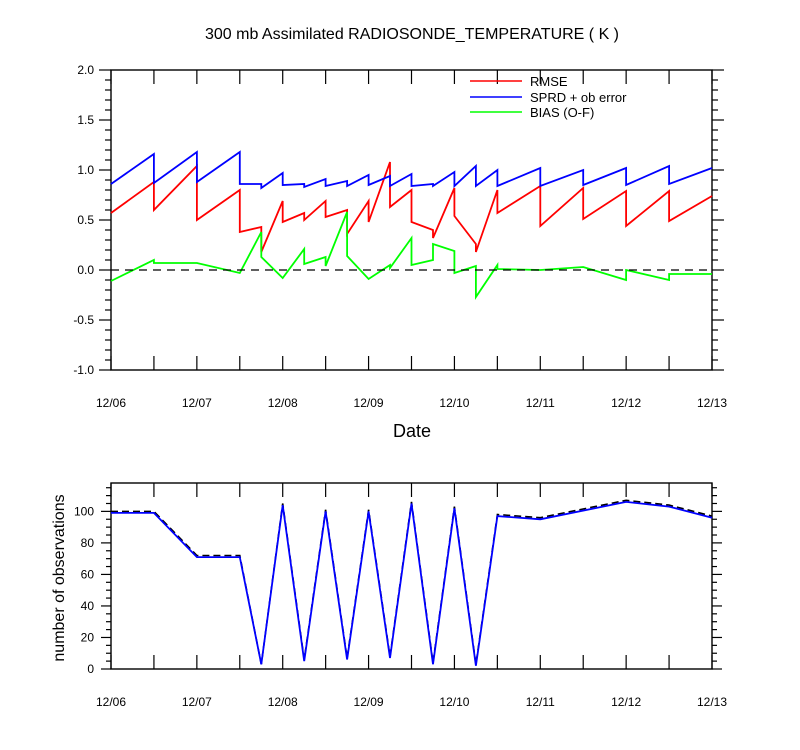 Image resolution: width=800 pixels, height=750 pixels. I want to click on bottom-ytick-label-5: 100, so click(84, 511).